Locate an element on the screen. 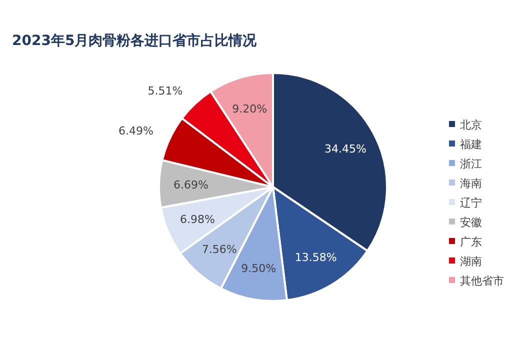 The width and height of the screenshot is (530, 361). title: 2023年5月肉骨粉各进口省市占比情况 is located at coordinates (134, 41).